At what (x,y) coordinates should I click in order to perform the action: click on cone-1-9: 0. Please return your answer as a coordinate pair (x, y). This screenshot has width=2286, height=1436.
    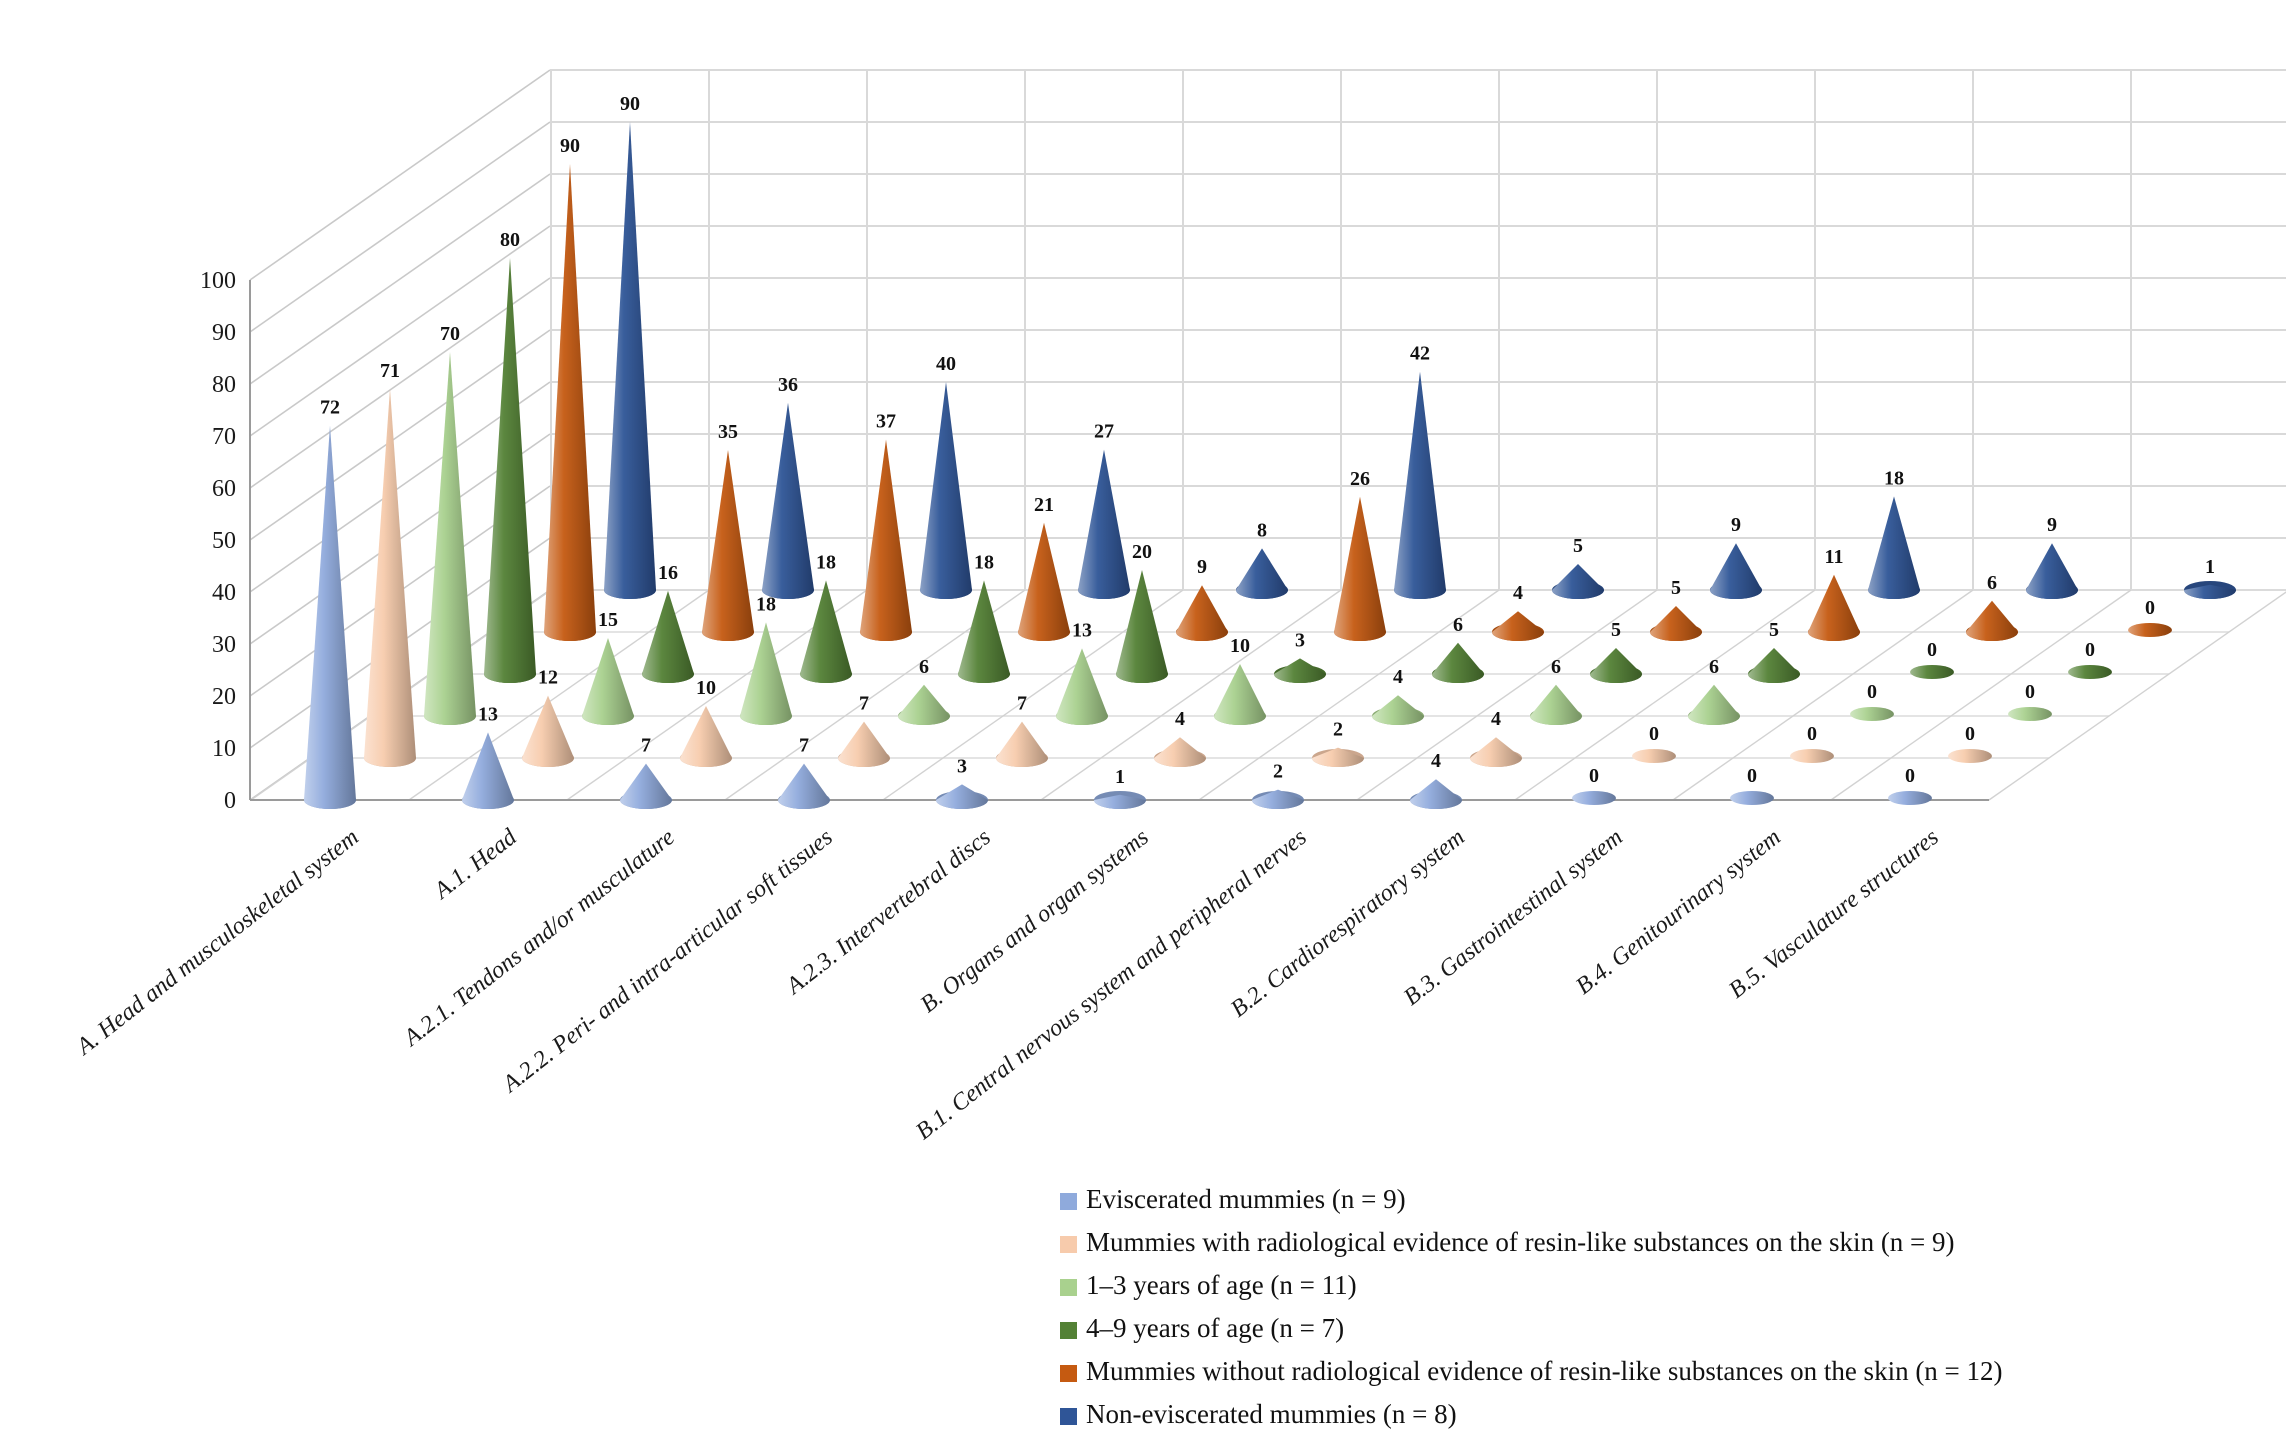
    Looking at the image, I should click on (1812, 743).